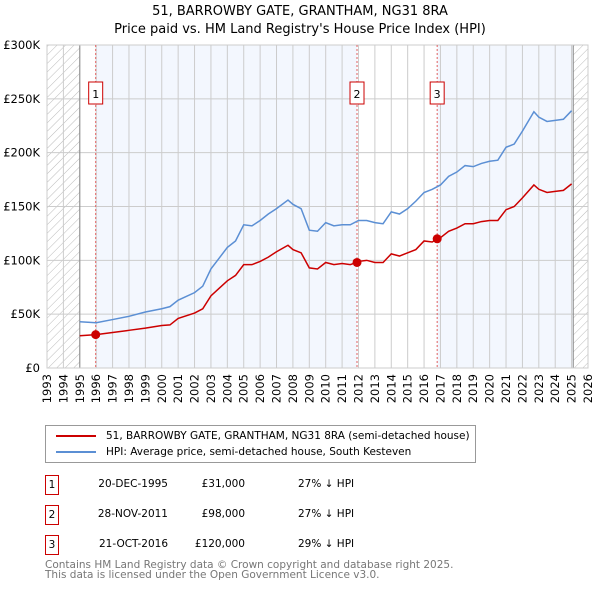 This screenshot has height=590, width=600. What do you see at coordinates (277, 388) in the screenshot?
I see `x-tick-label: 2007` at bounding box center [277, 388].